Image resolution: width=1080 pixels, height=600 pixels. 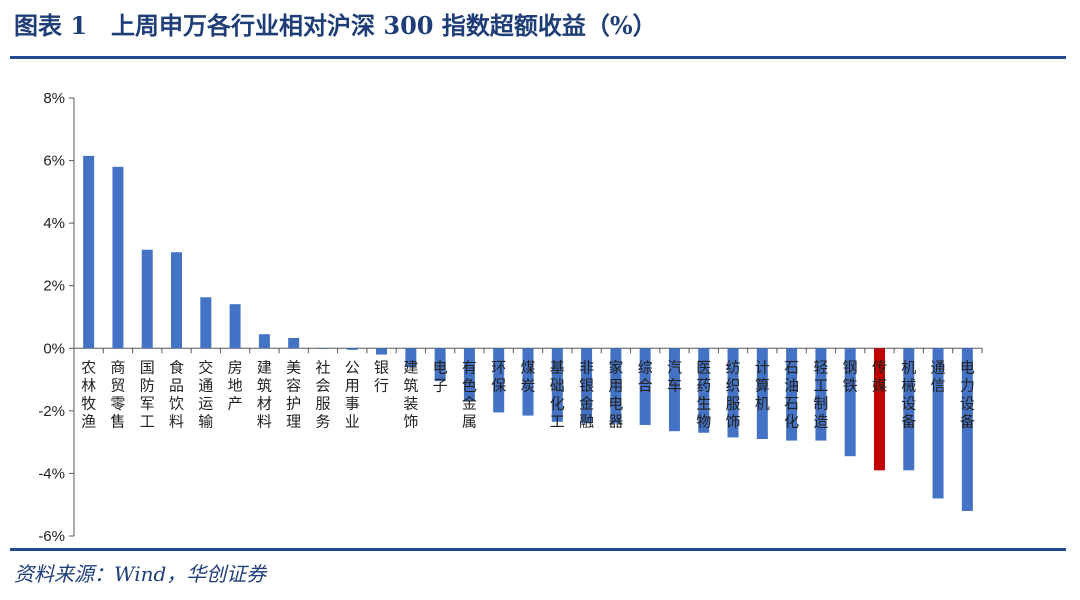 What do you see at coordinates (538, 549) in the screenshot?
I see `bottom-rule` at bounding box center [538, 549].